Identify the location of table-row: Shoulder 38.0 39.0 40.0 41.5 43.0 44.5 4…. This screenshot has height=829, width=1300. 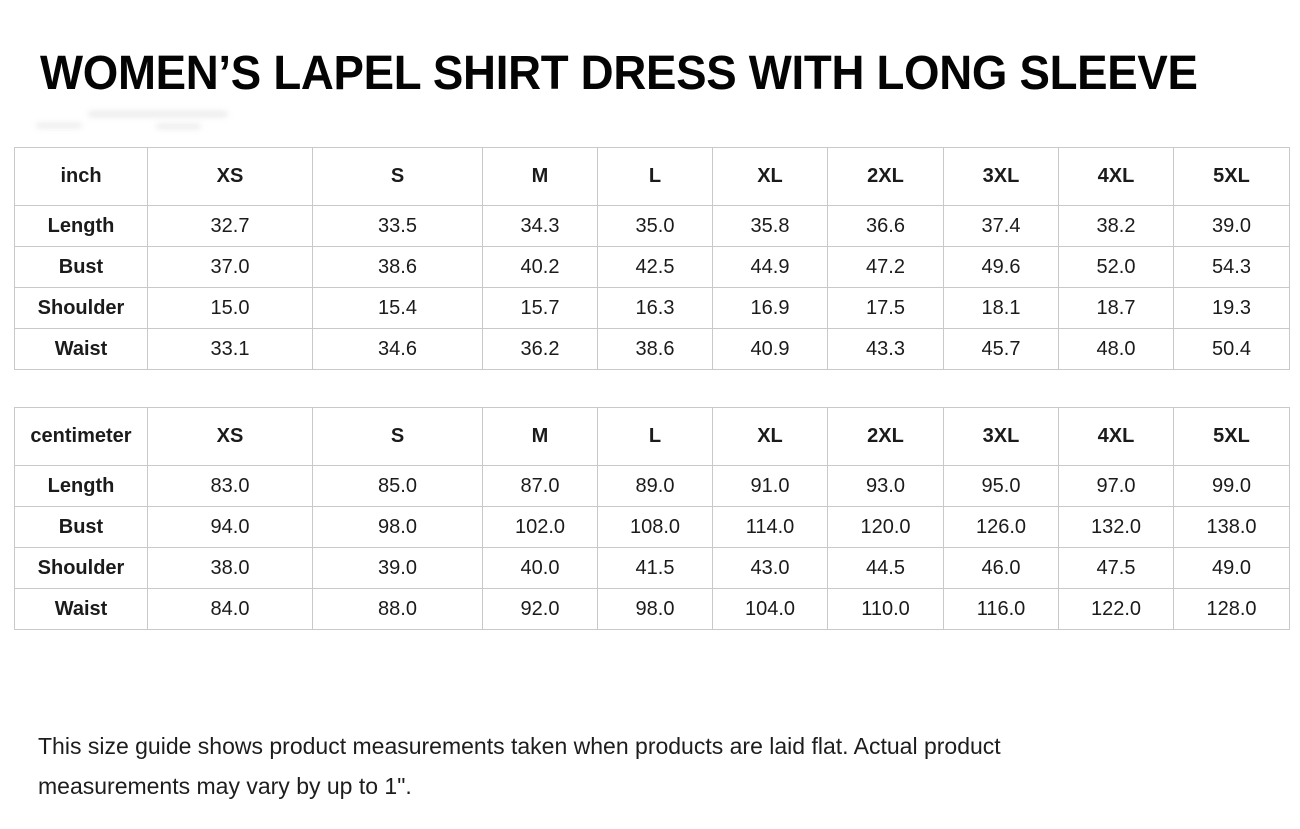
(652, 568).